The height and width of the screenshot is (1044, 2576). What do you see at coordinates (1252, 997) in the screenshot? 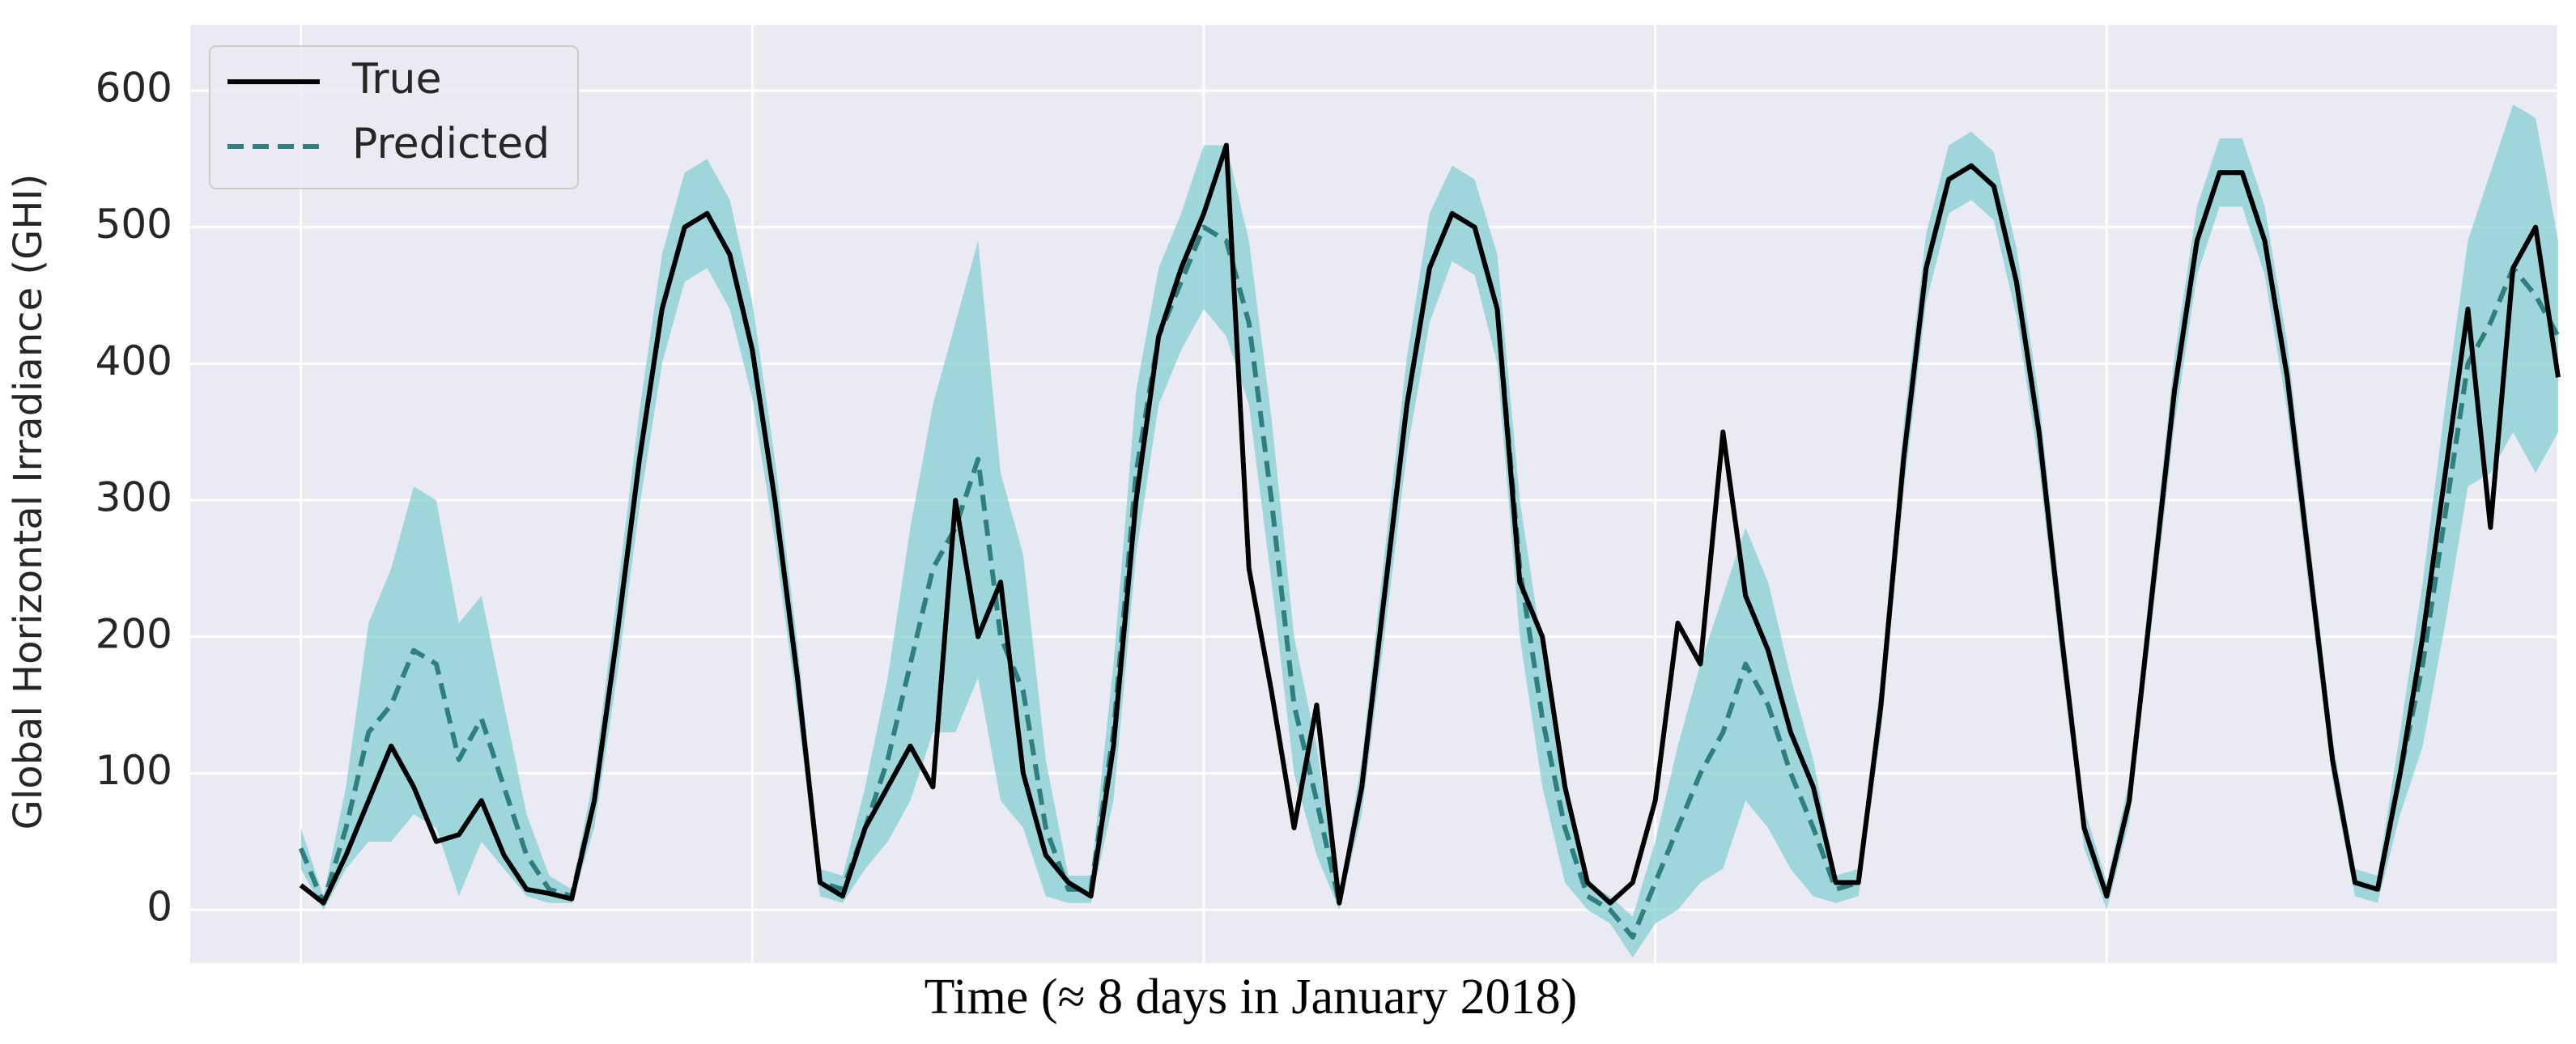
I see `x-axis-label: Time (≈ 8 days in January 2018)` at bounding box center [1252, 997].